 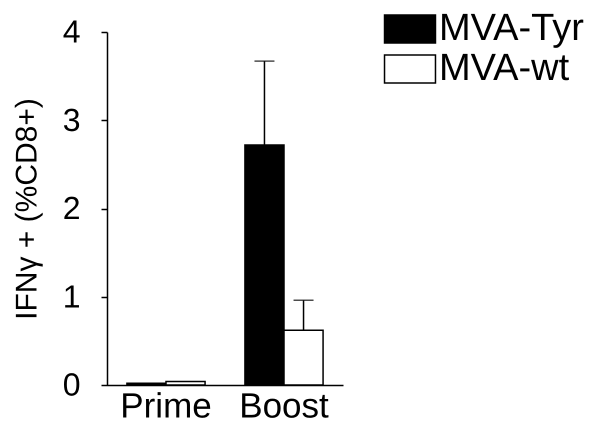 I want to click on x-tick-label: Boost, so click(x=284, y=405).